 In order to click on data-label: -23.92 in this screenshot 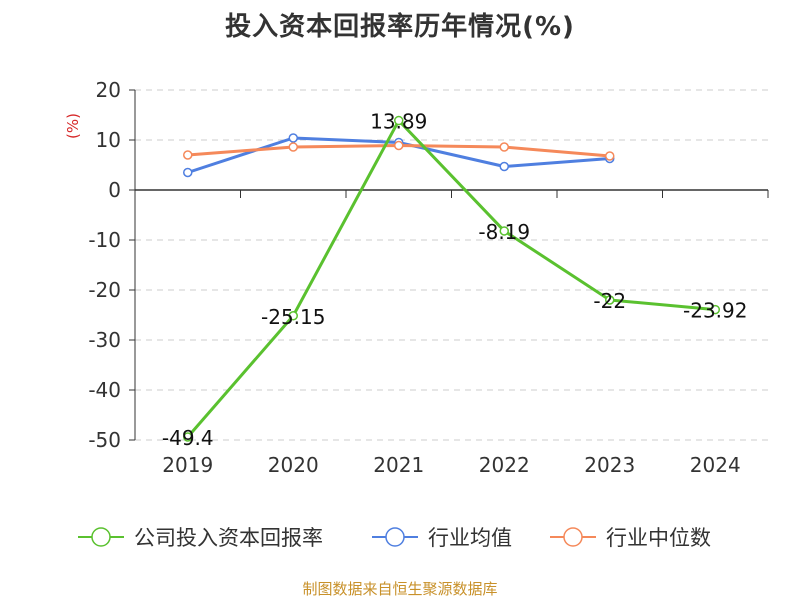, I will do `click(715, 311)`.